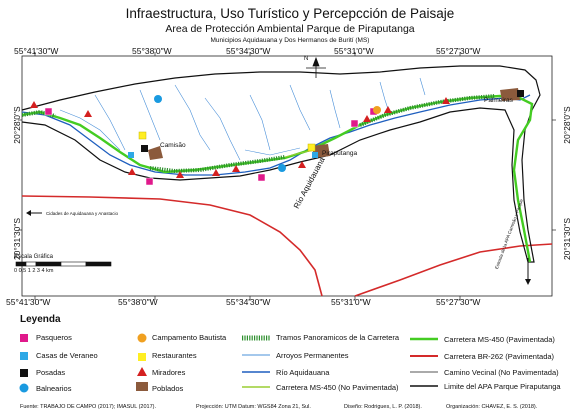 This screenshot has height=419, width=580. What do you see at coordinates (67, 355) in the screenshot?
I see `legend-casas: Casas de Veraneo` at bounding box center [67, 355].